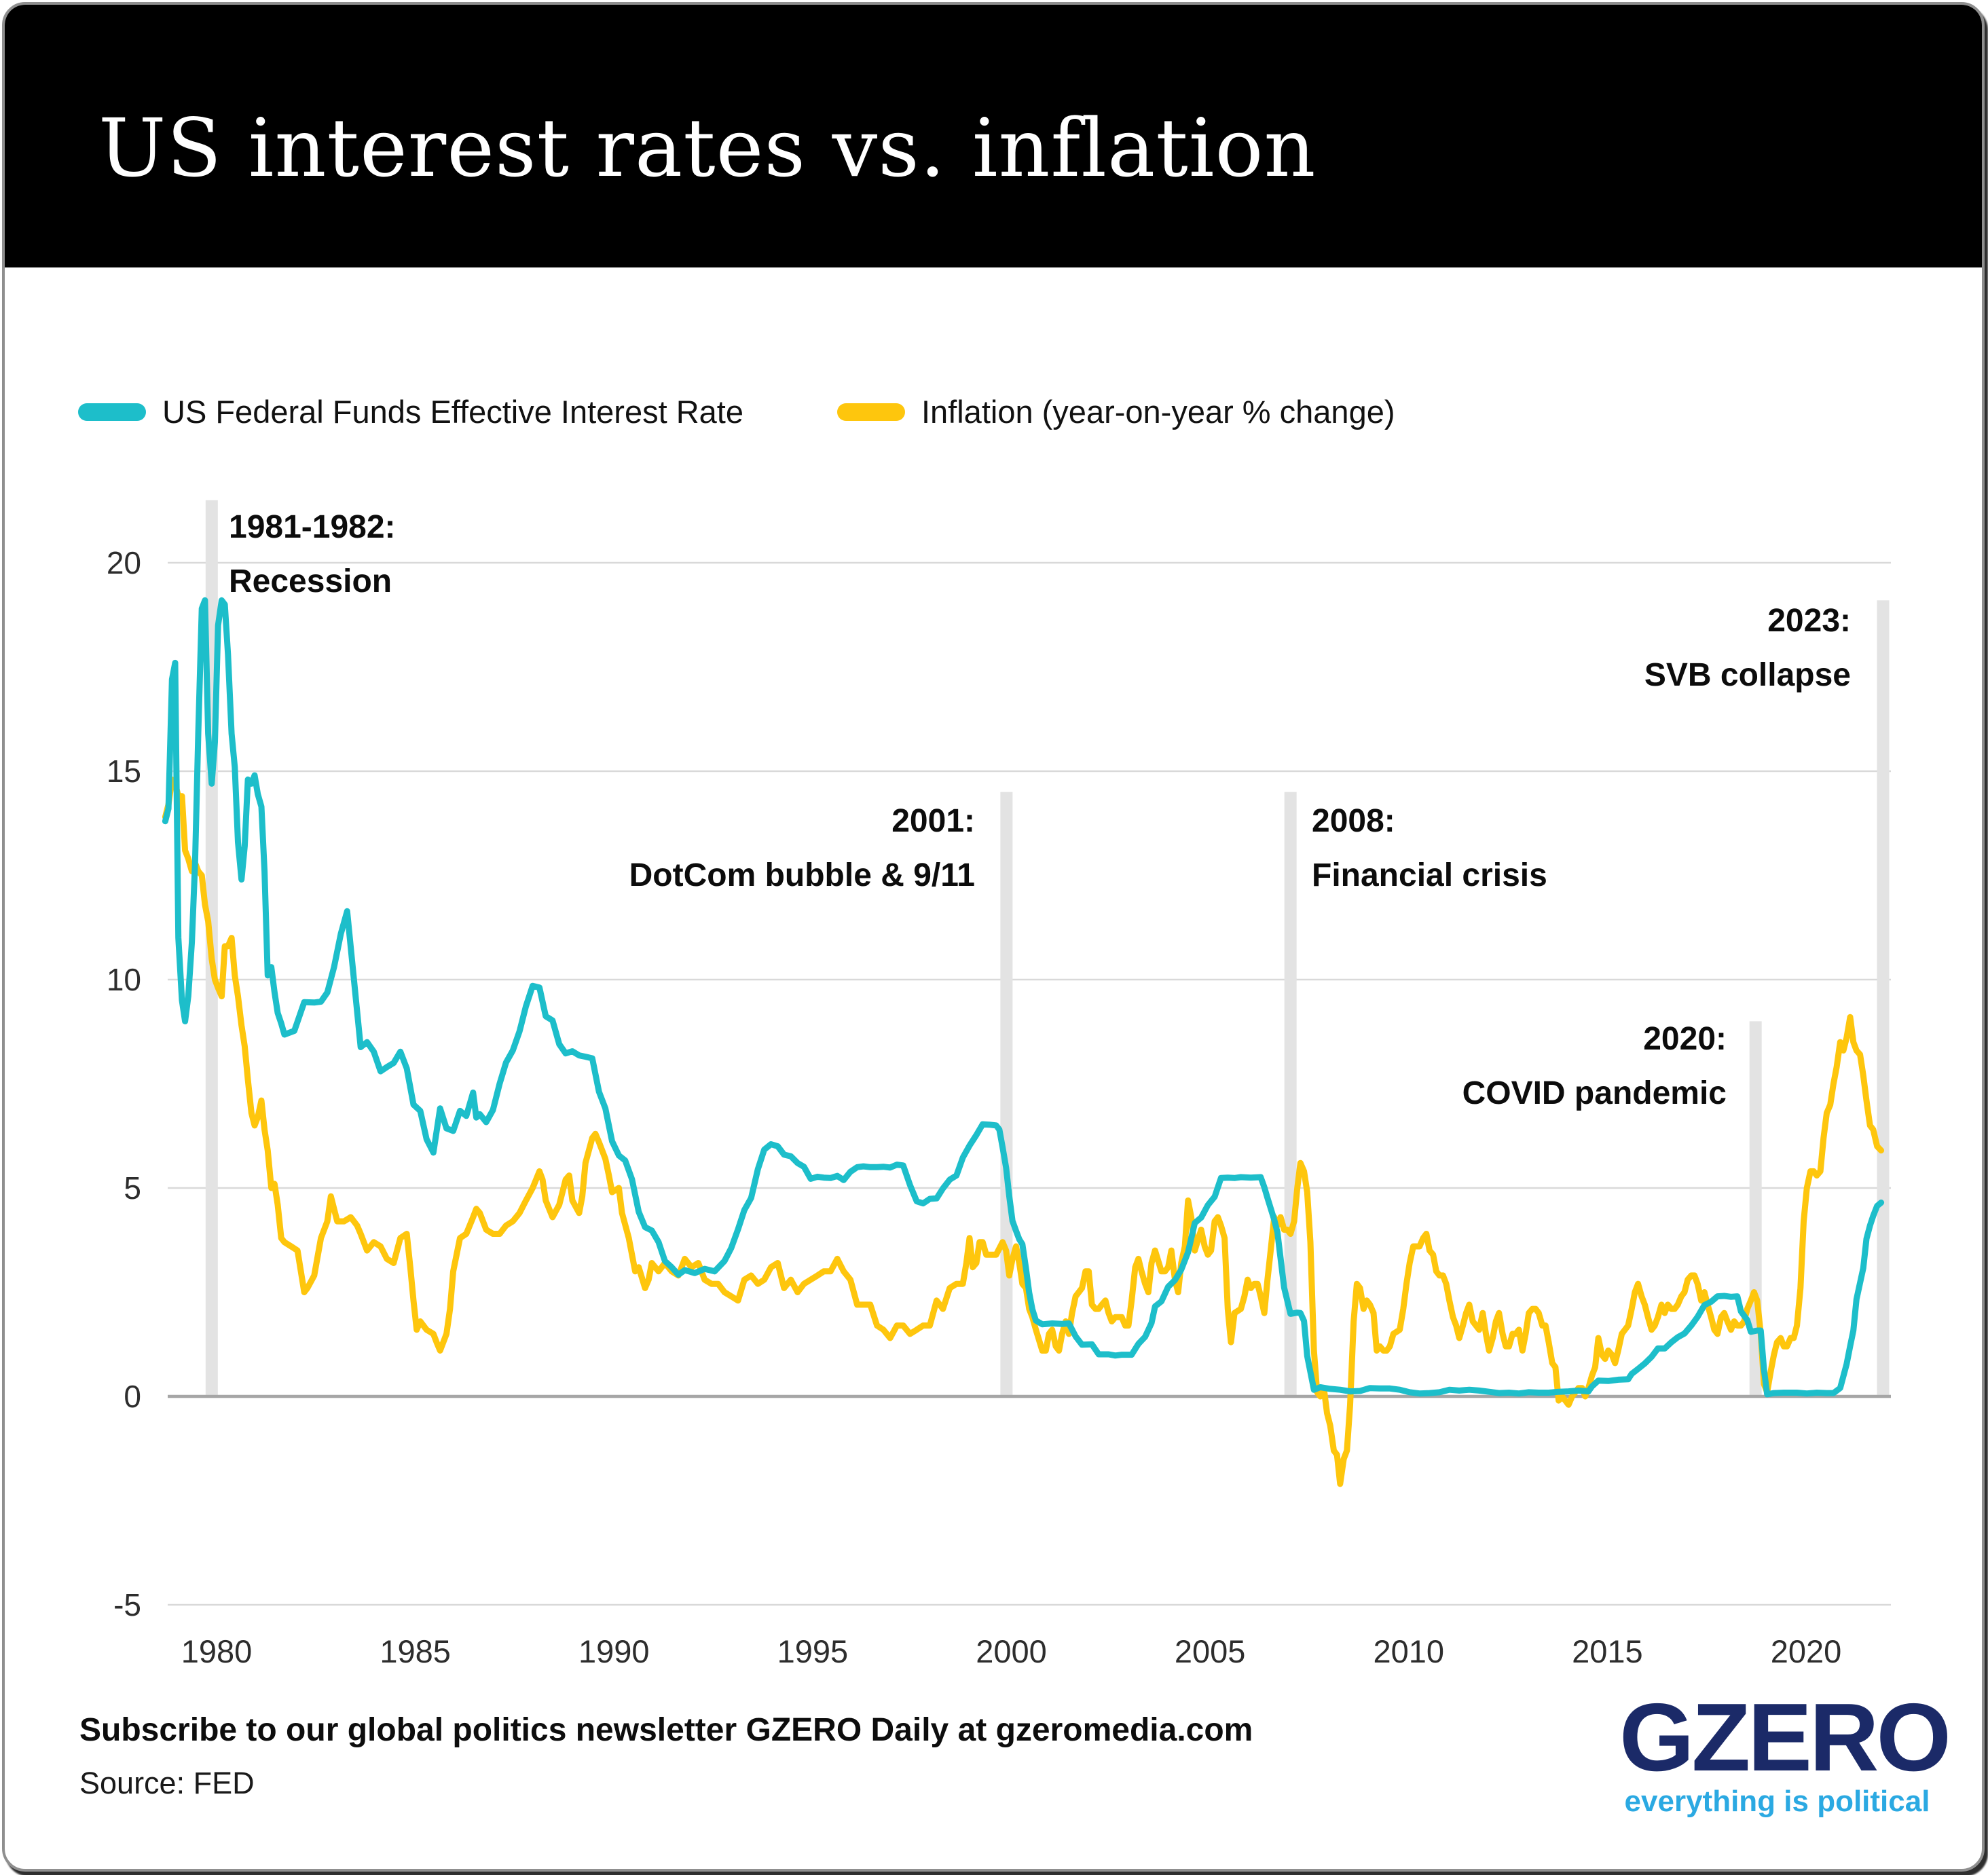 The height and width of the screenshot is (1875, 1988). I want to click on event-bar-svb, so click(1884, 998).